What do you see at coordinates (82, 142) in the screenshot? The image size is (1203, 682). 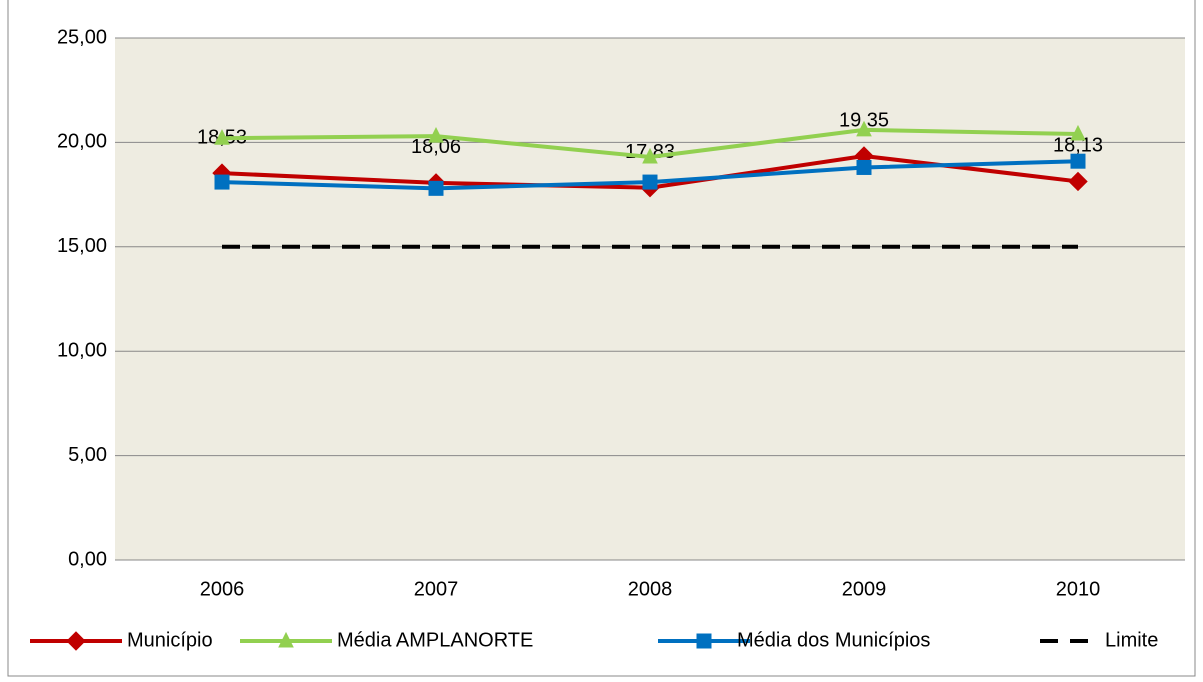 I see `y-tick-label: 20,00` at bounding box center [82, 142].